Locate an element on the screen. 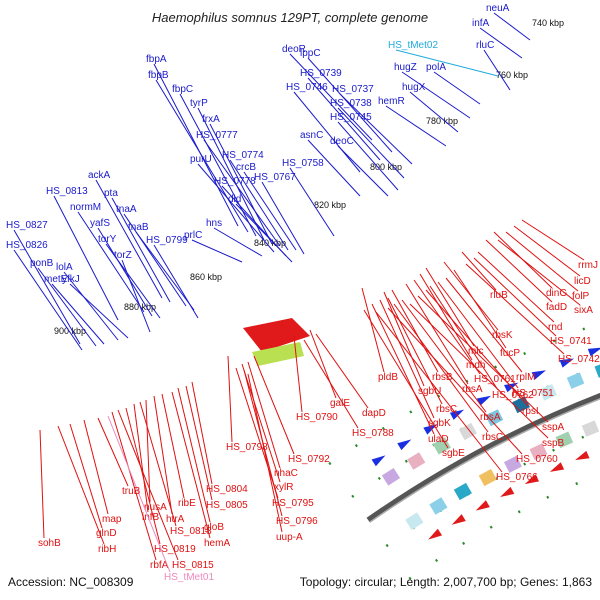 Image resolution: width=600 pixels, height=600 pixels. reverse-gene-label: HS_0762 is located at coordinates (513, 395).